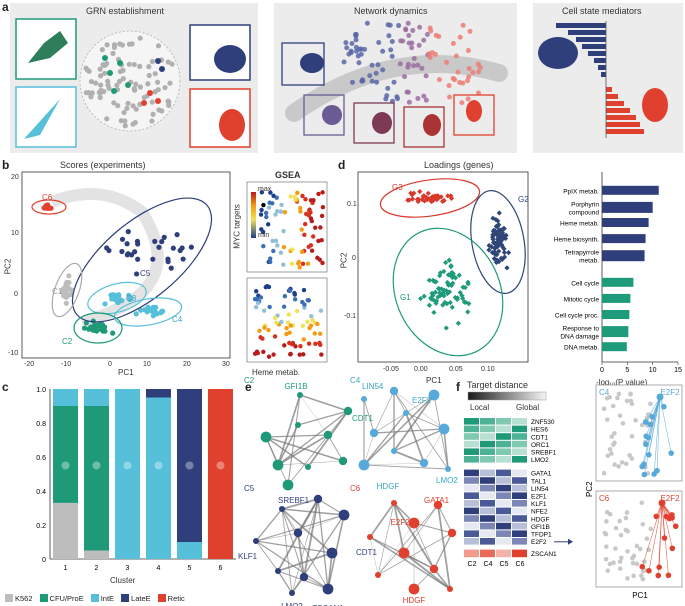  I want to click on mediator-bar-red, so click(618, 110).